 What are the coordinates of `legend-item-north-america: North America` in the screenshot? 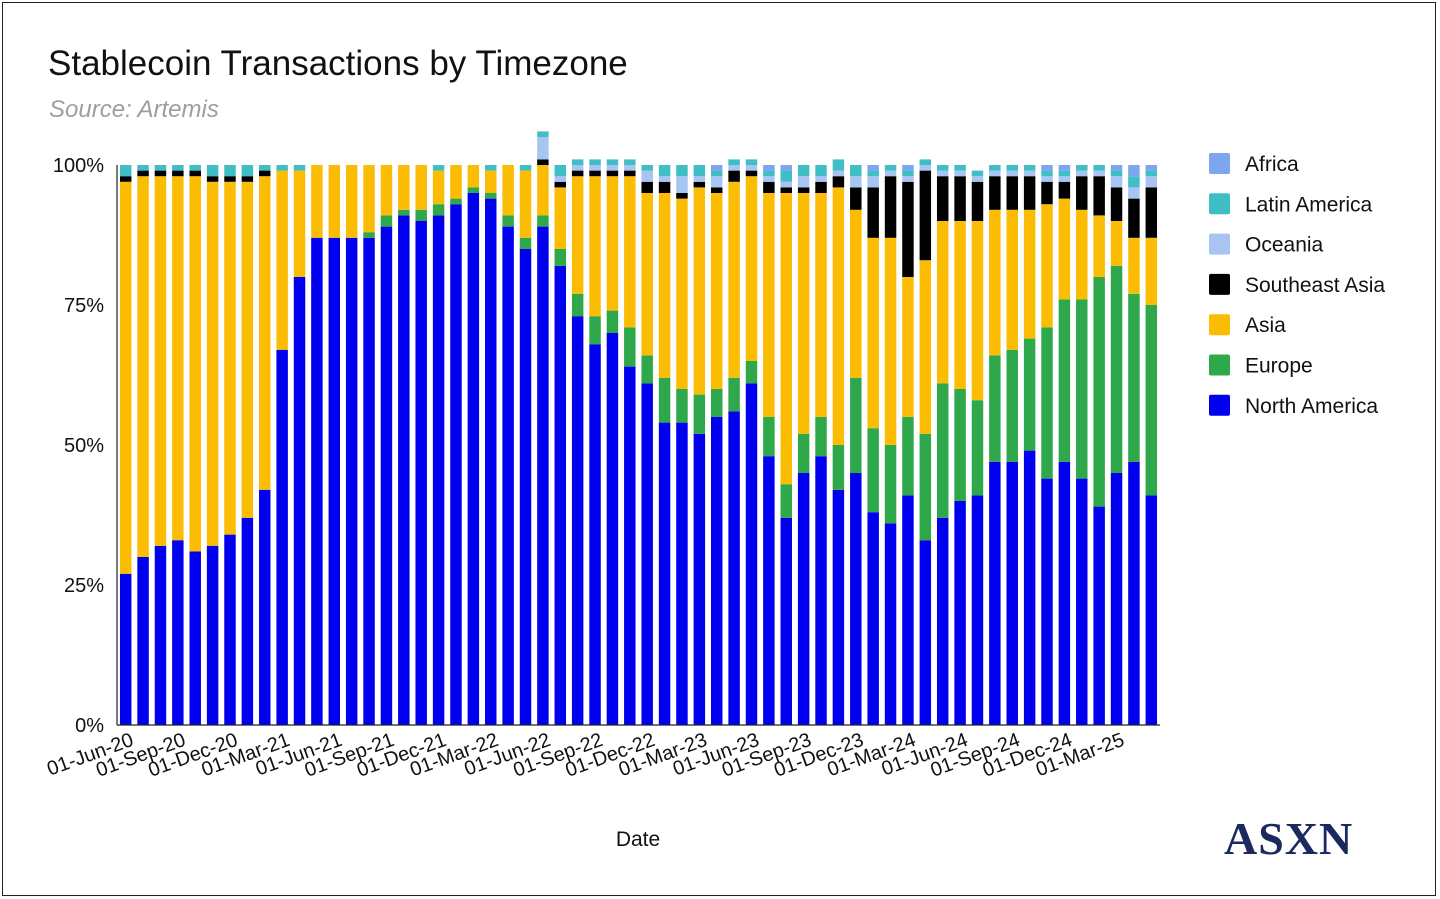 It's located at (1293, 406).